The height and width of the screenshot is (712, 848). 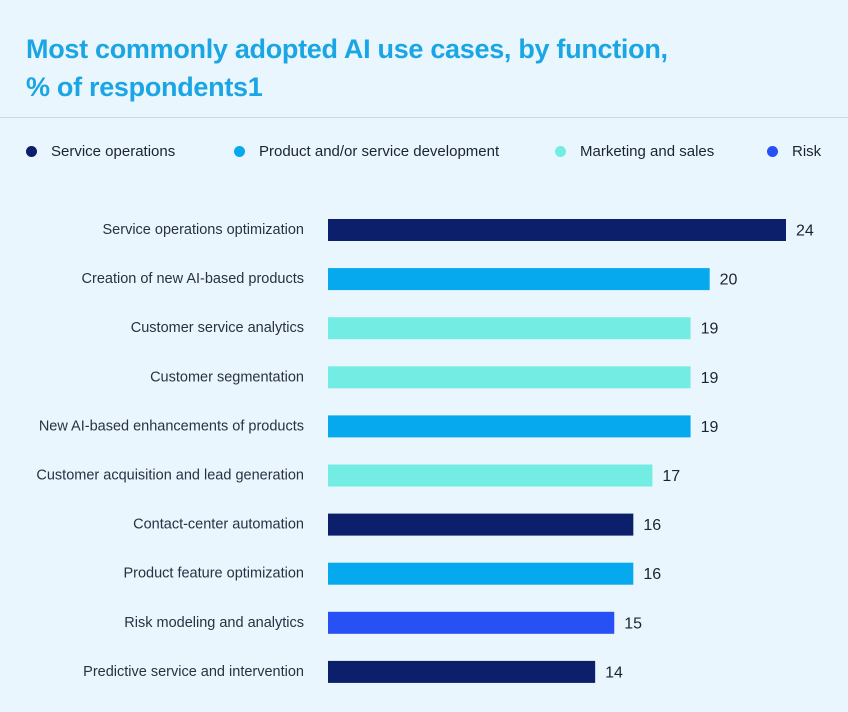 I want to click on legend-item-marketing-sales: Marketing and sales, so click(x=634, y=151).